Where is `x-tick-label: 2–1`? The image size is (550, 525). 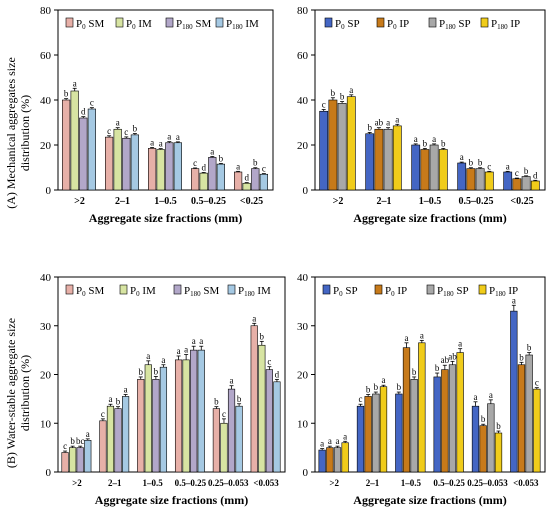 x-tick-label: 2–1 is located at coordinates (373, 483).